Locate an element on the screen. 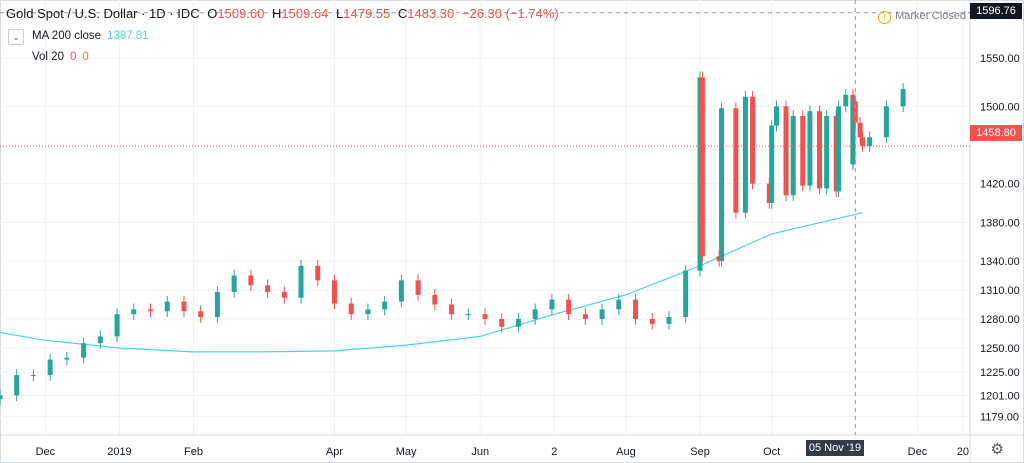  last-price-tag: 1458.80 is located at coordinates (996, 133).